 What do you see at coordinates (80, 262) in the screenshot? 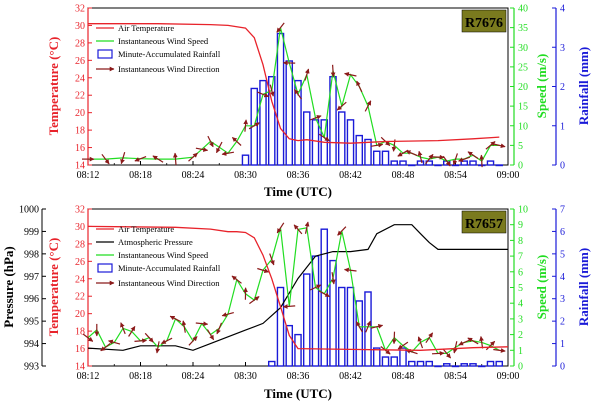
I see `temperature-tick-label: 26` at bounding box center [80, 262].